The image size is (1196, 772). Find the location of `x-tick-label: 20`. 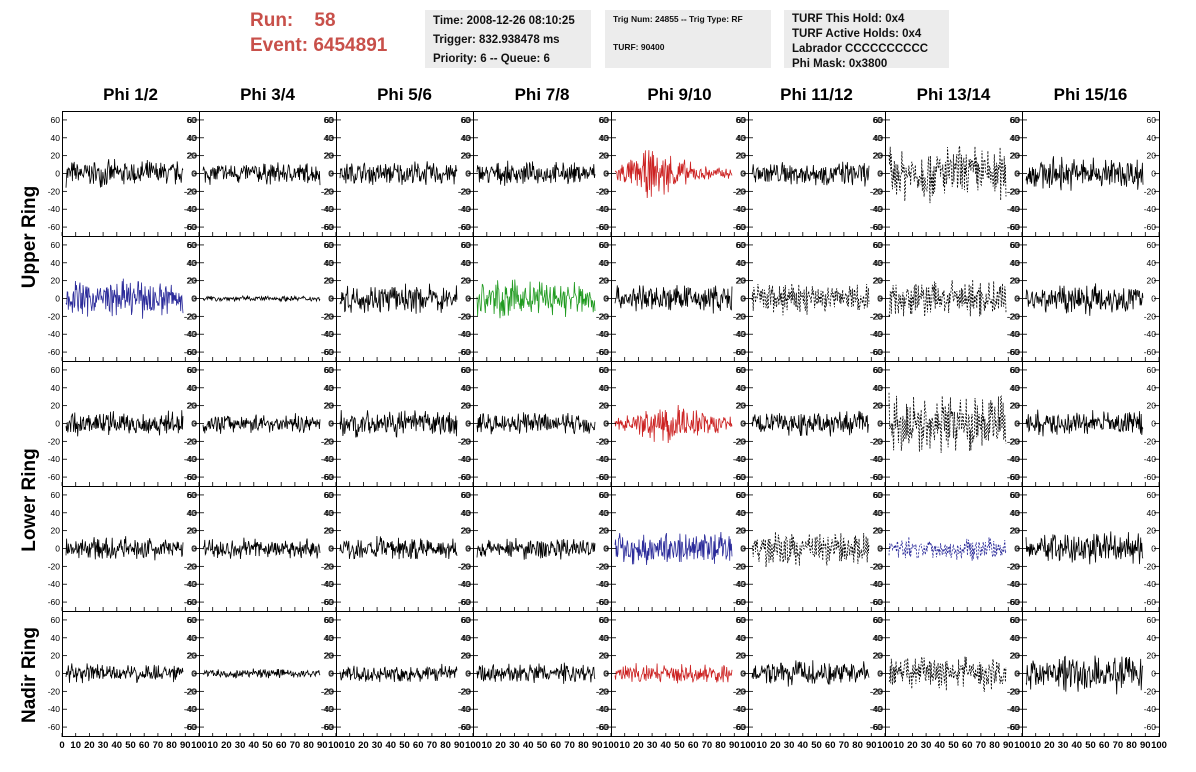

x-tick-label: 20 is located at coordinates (89, 745).